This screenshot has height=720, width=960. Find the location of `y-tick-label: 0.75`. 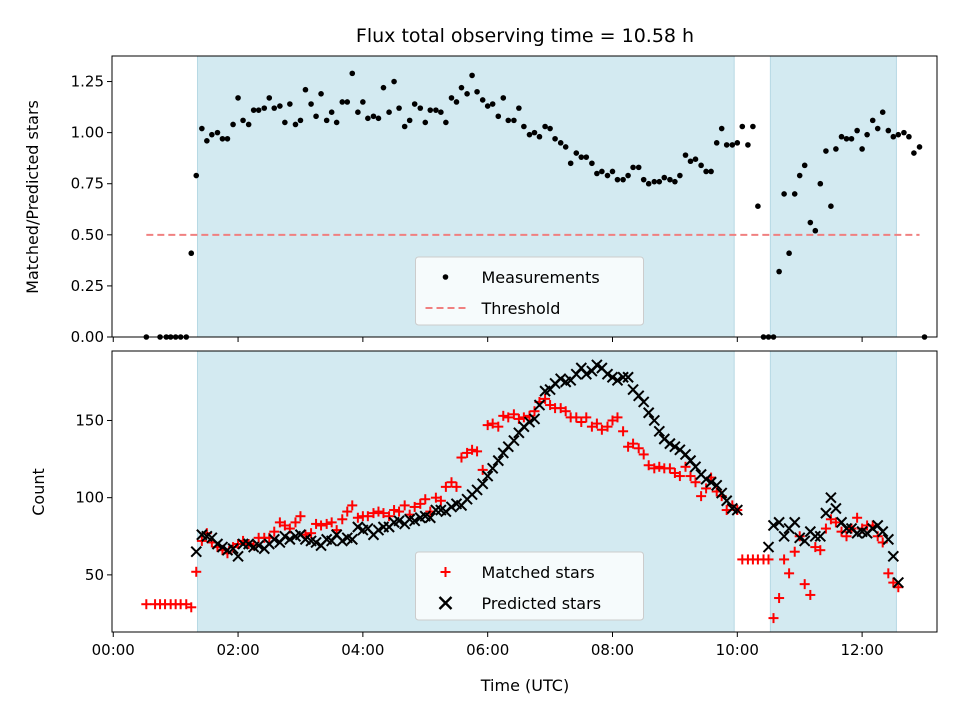

y-tick-label: 0.75 is located at coordinates (87, 184).